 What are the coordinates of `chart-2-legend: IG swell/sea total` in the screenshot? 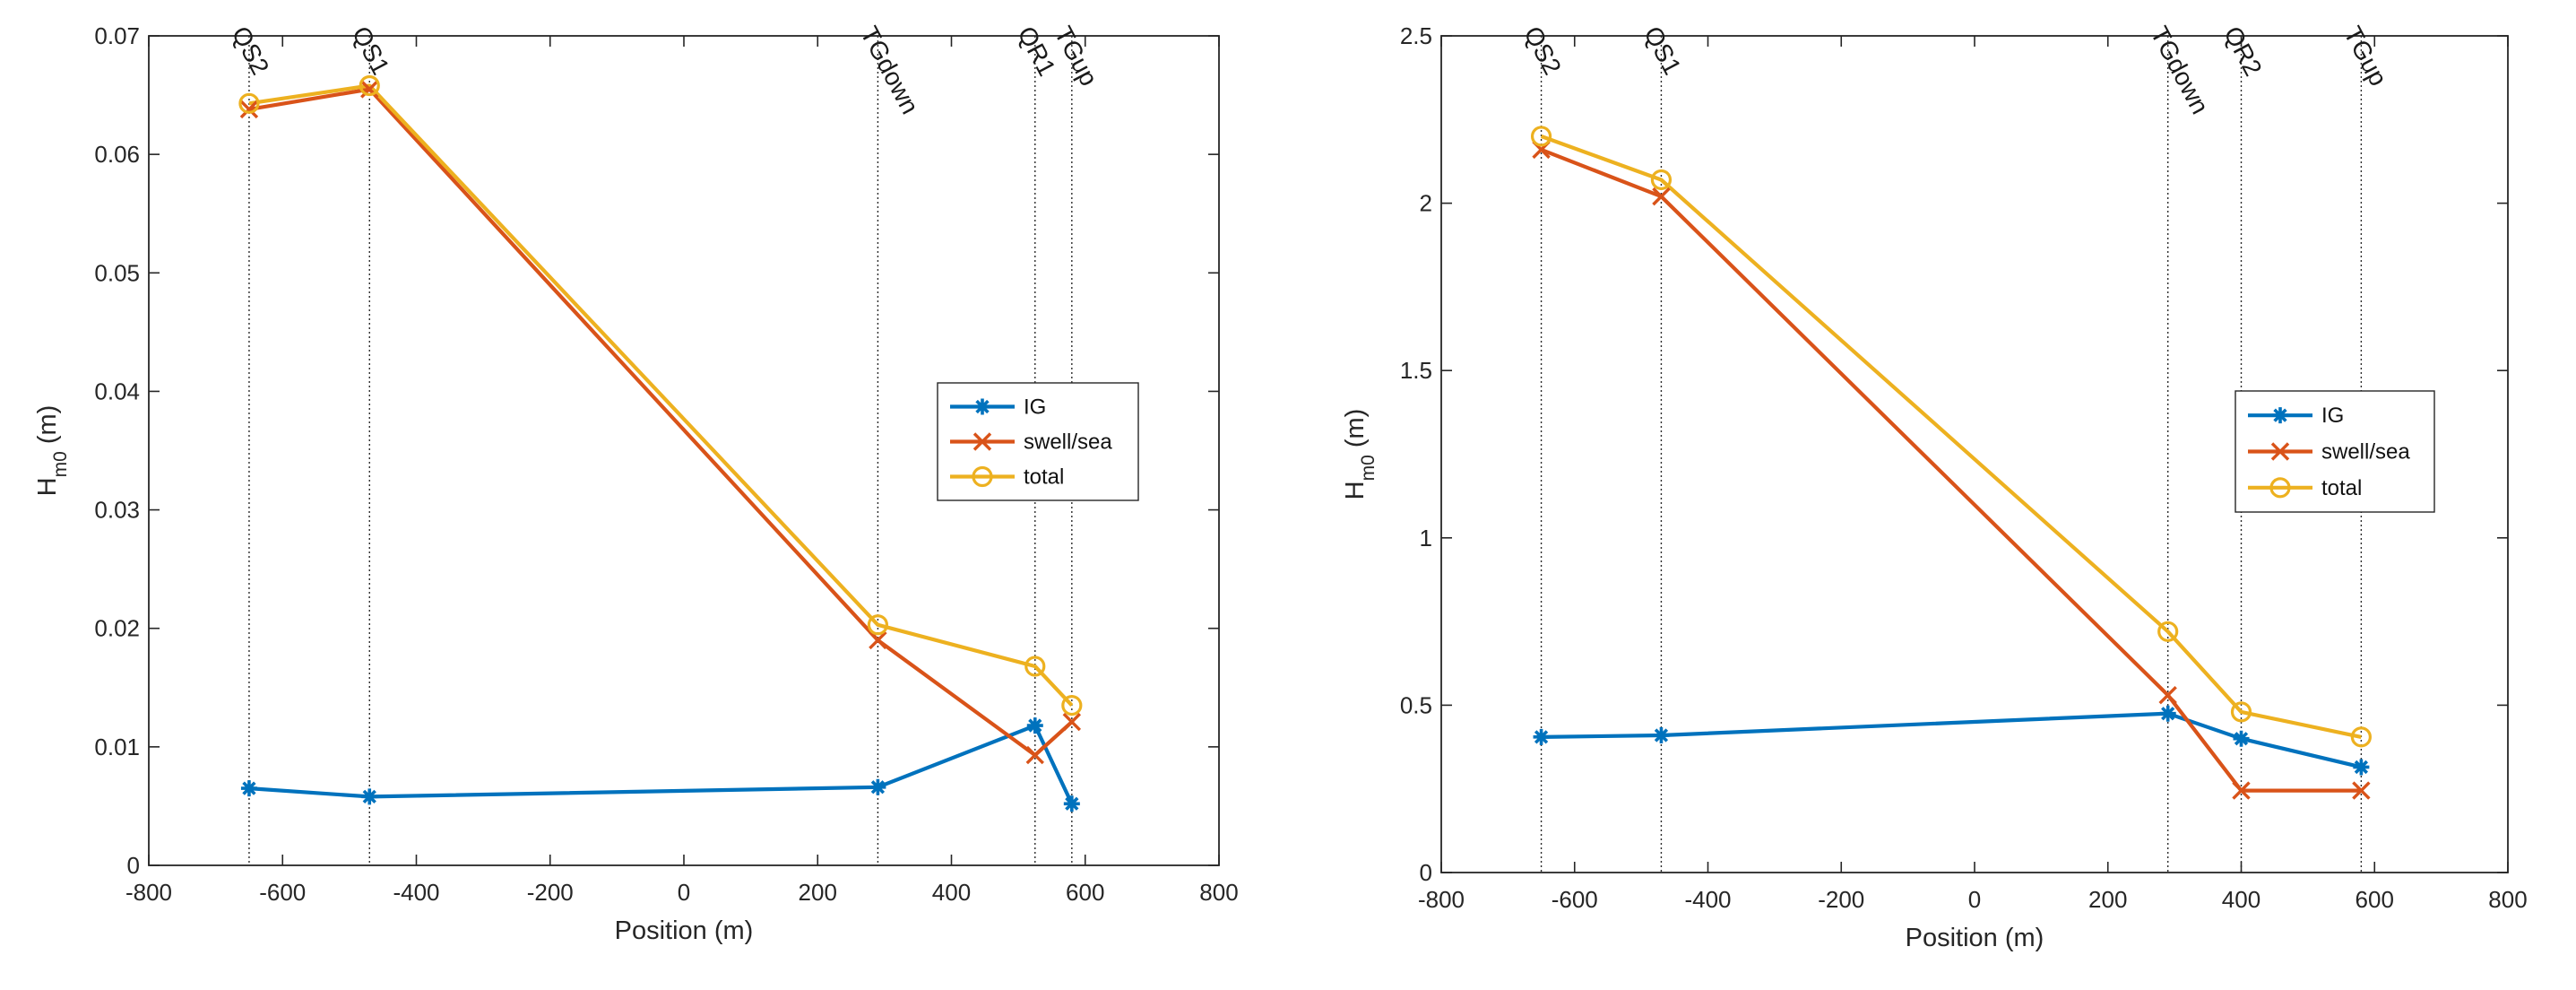 It's located at (2335, 451).